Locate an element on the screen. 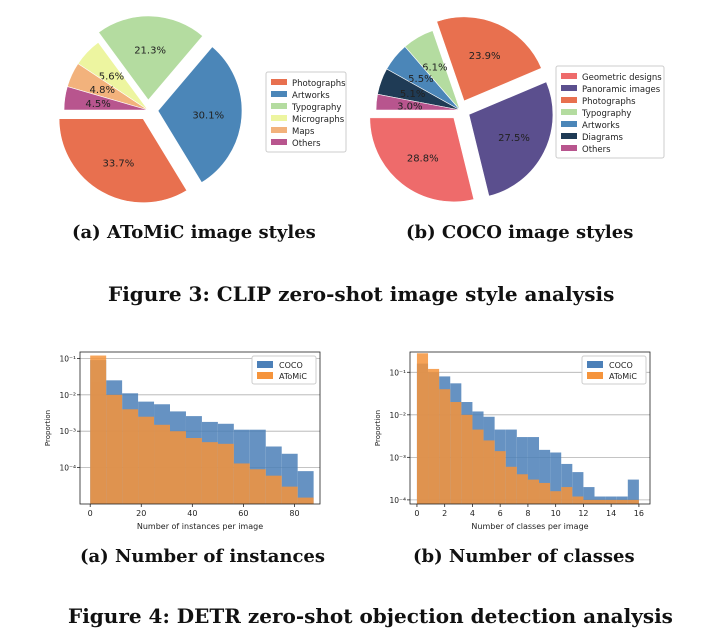 The width and height of the screenshot is (704, 644). hist-b-caption: (b) Number of classes is located at coordinates (524, 556).